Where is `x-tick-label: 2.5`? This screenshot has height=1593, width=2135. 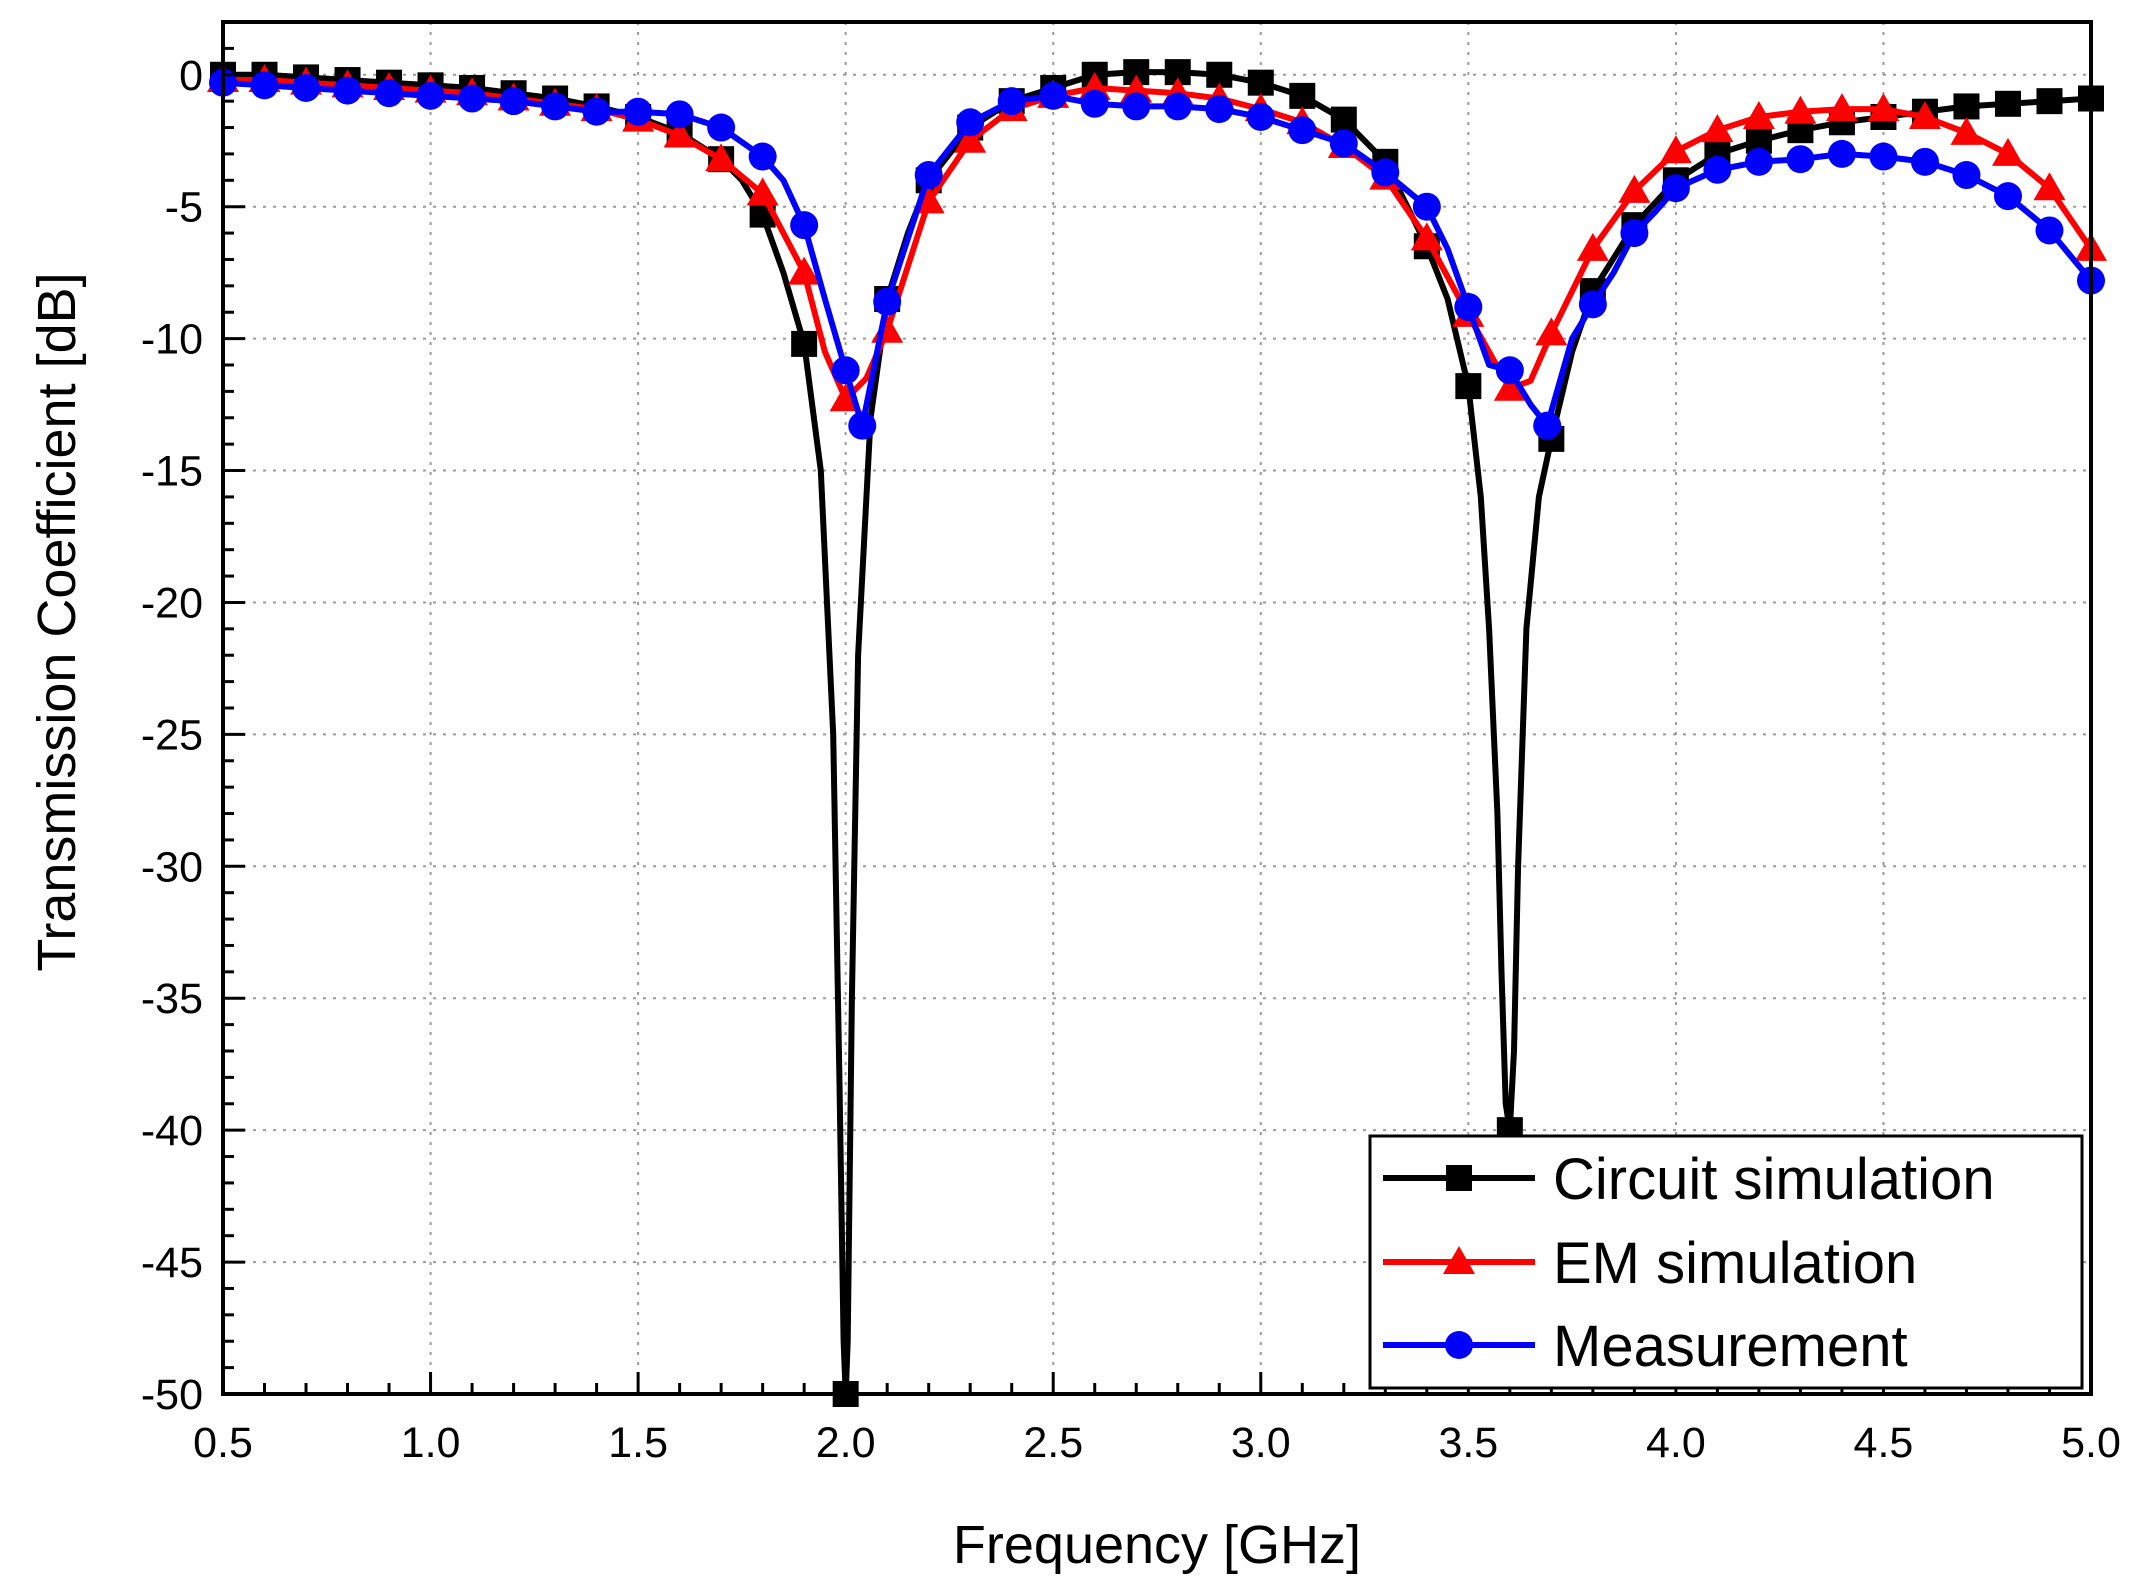 x-tick-label: 2.5 is located at coordinates (1053, 1443).